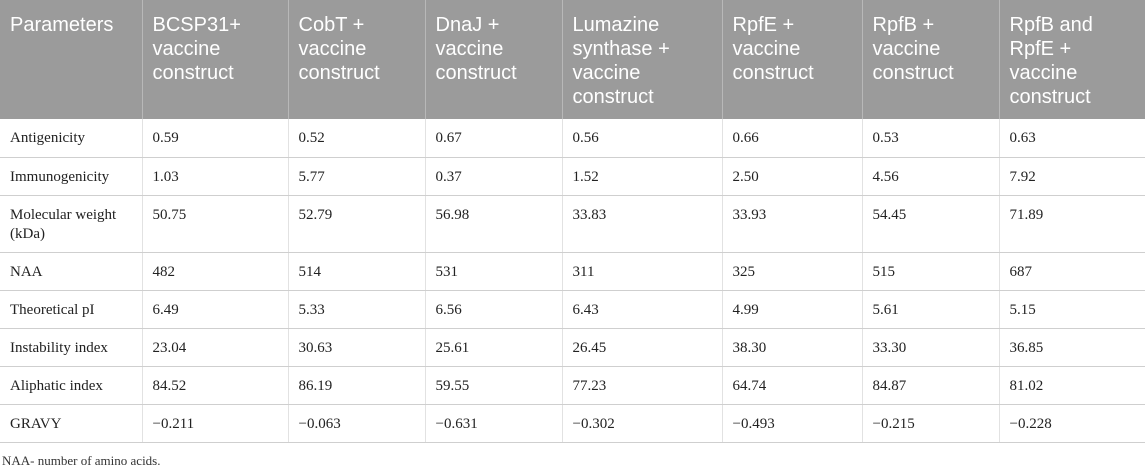 Image resolution: width=1145 pixels, height=469 pixels. Describe the element at coordinates (81, 460) in the screenshot. I see `table-footnote: NAA- number of amino acids.` at that location.